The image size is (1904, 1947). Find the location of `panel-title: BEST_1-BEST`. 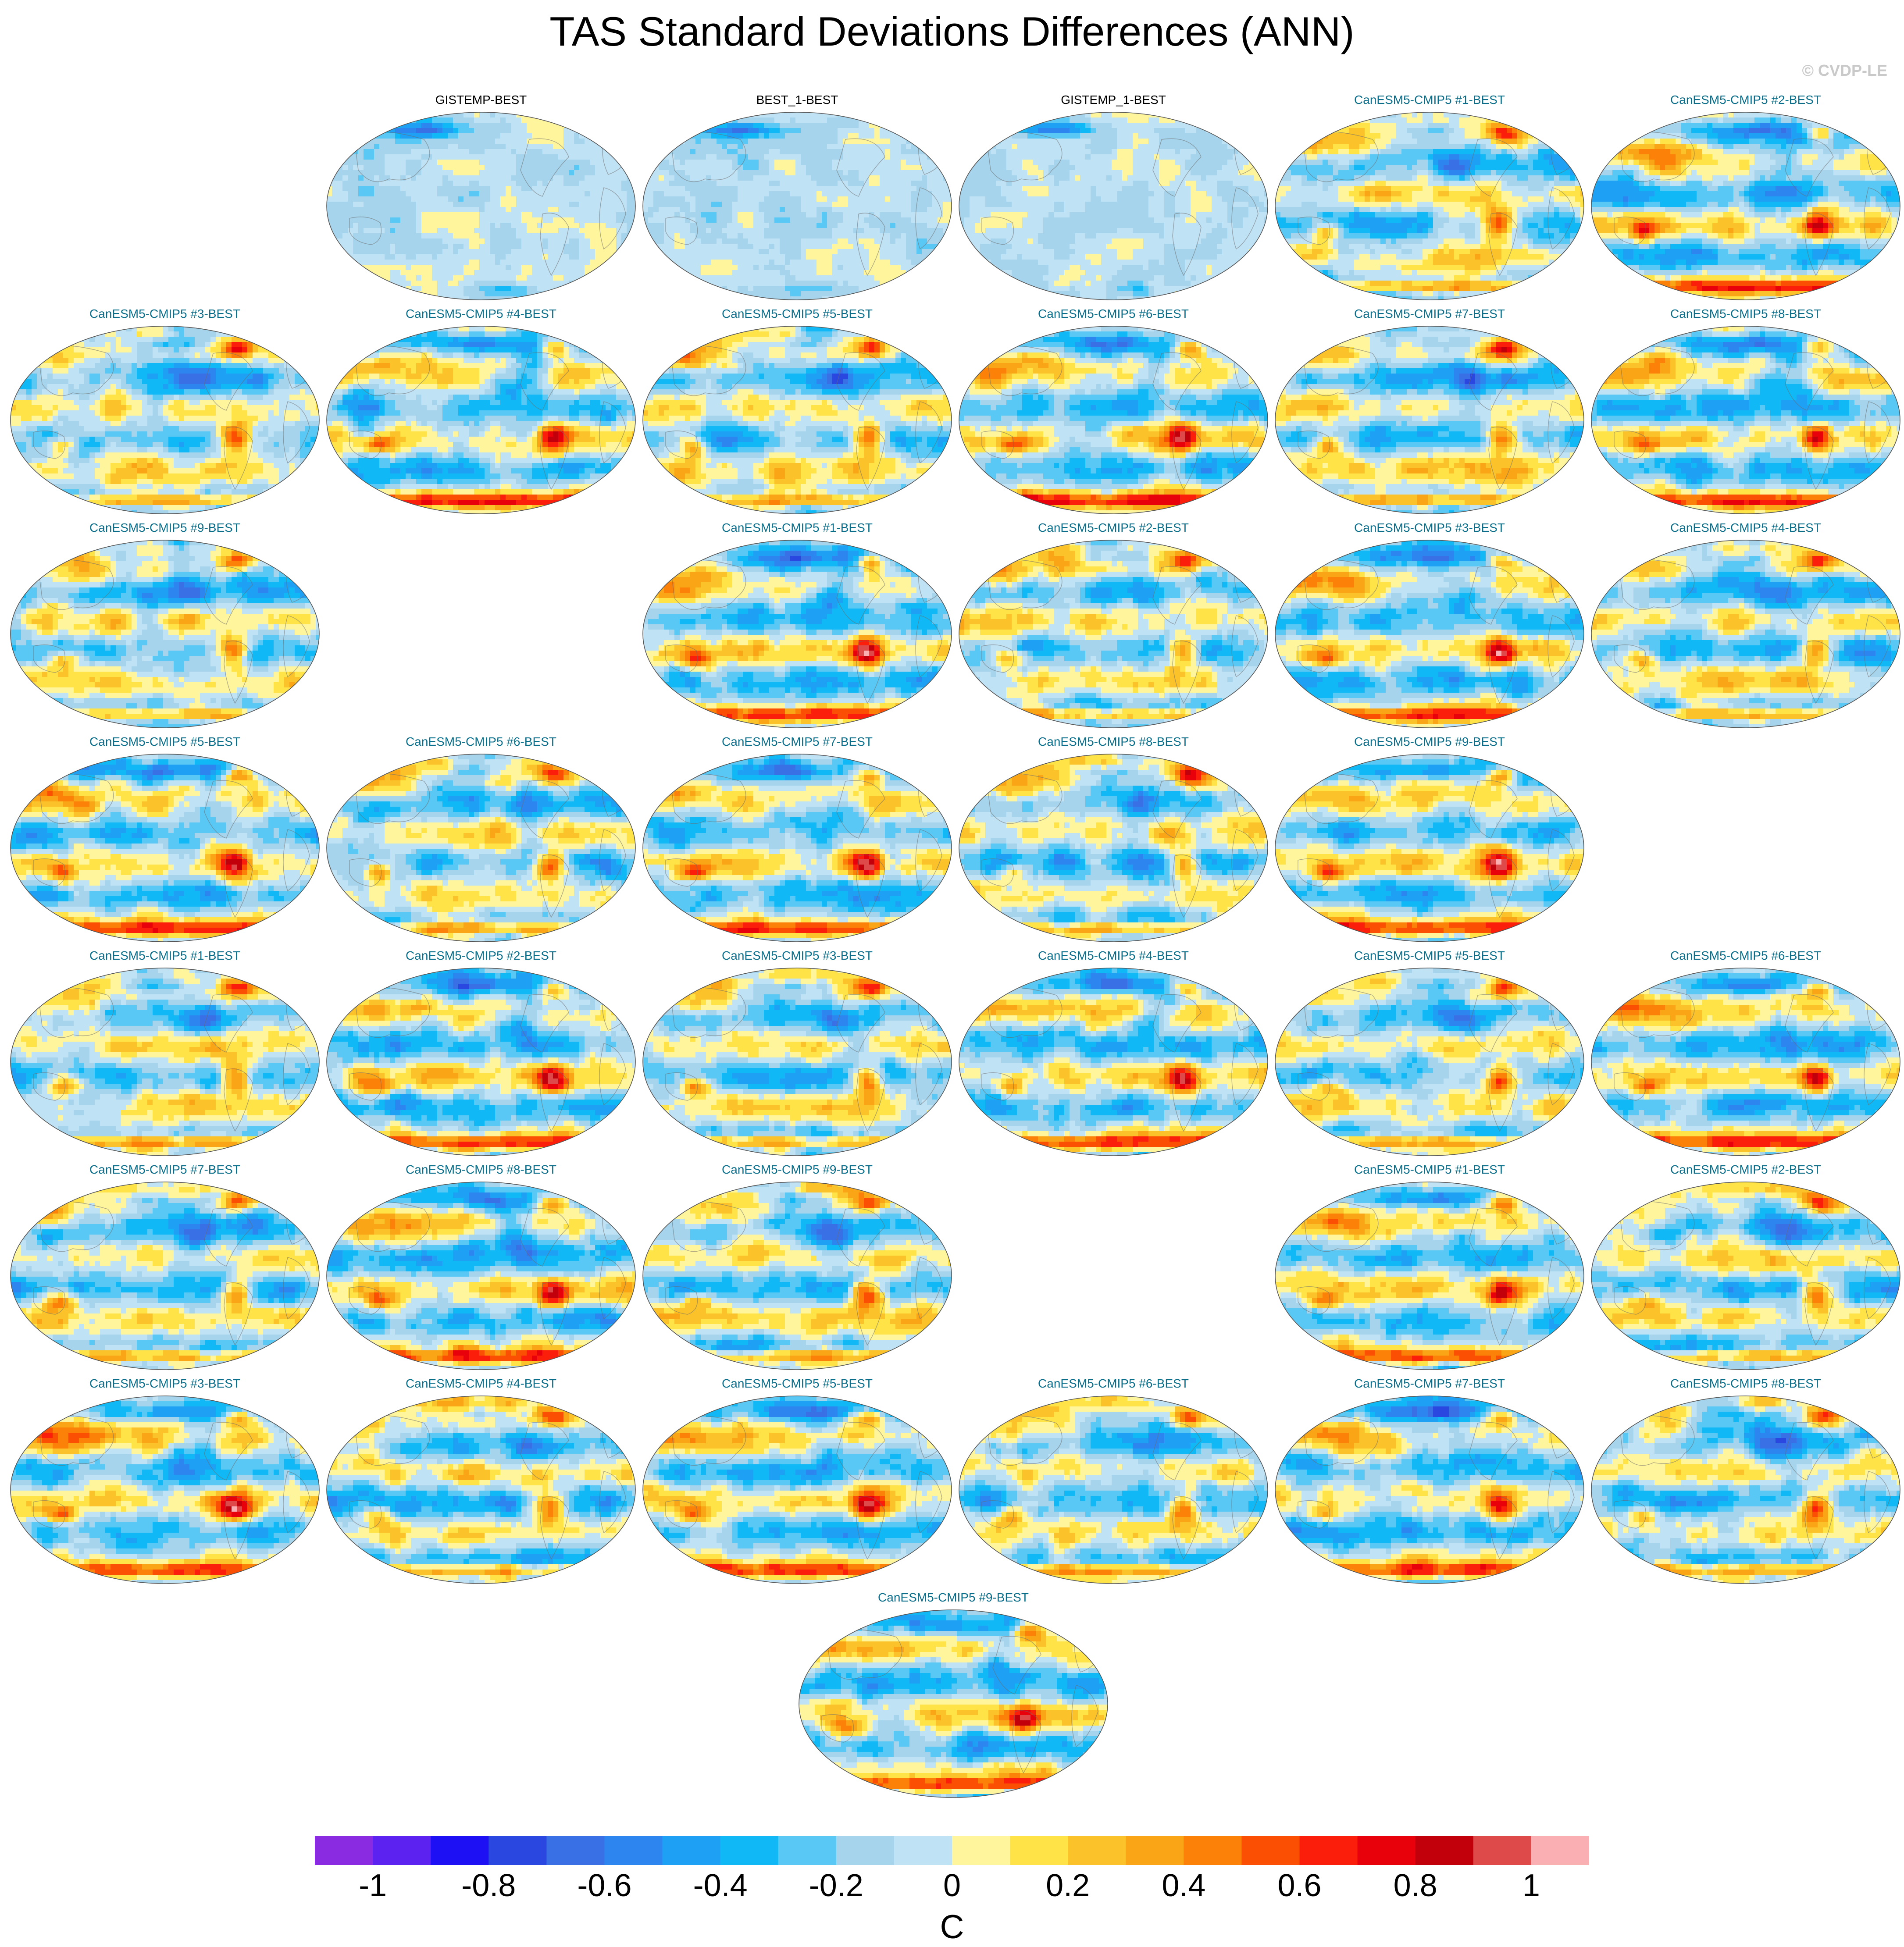

panel-title: BEST_1-BEST is located at coordinates (797, 100).